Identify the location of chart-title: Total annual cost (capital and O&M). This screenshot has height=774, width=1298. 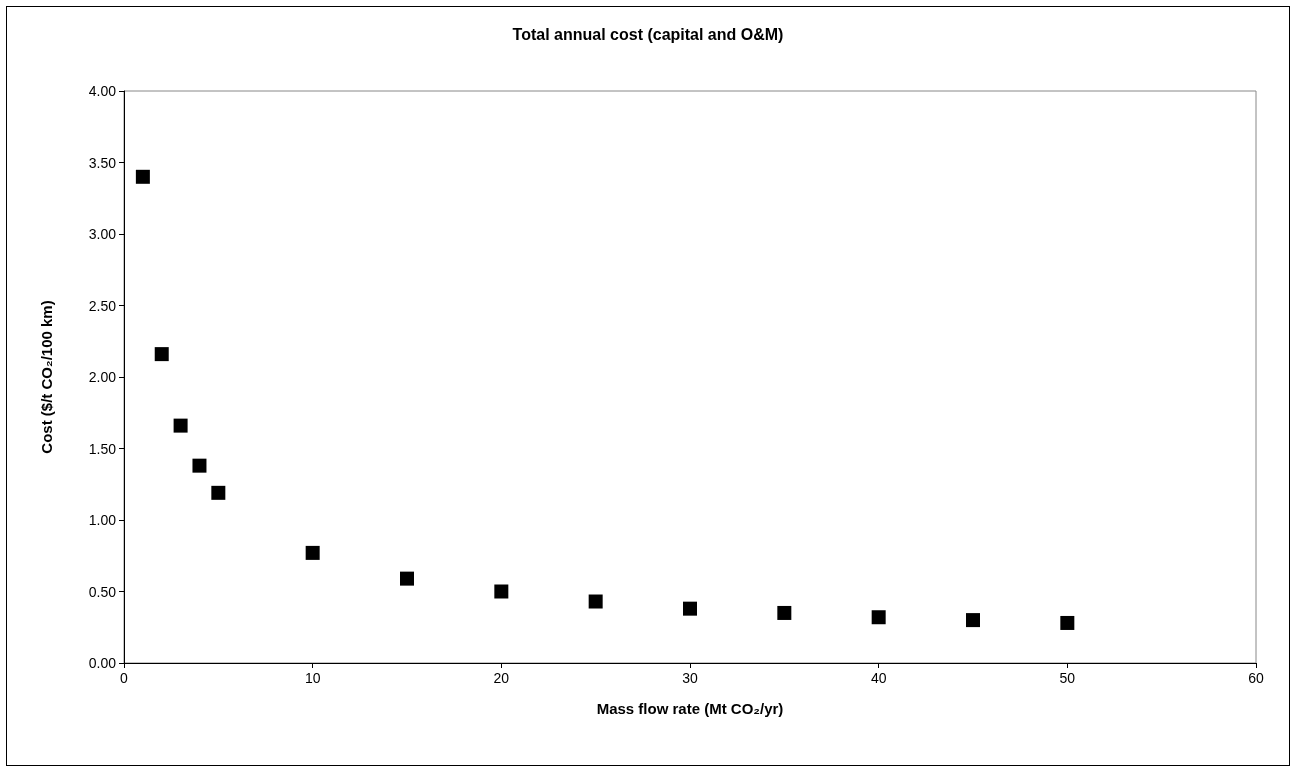
(648, 34).